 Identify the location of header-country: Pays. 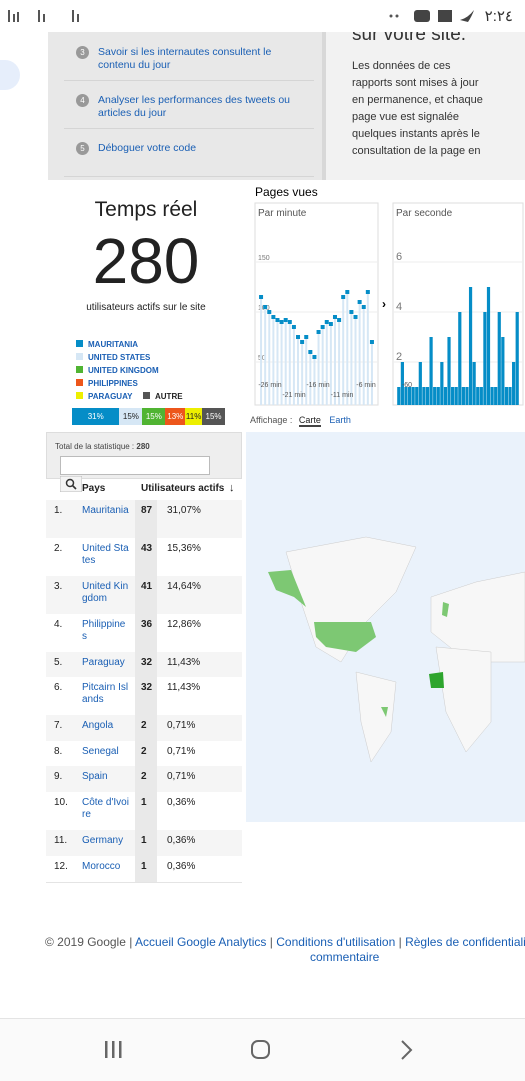
(94, 488).